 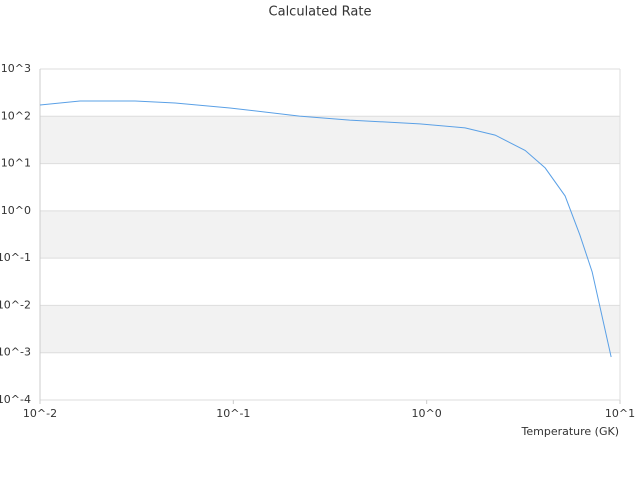 What do you see at coordinates (320, 12) in the screenshot?
I see `chart-title: Calculated Rate` at bounding box center [320, 12].